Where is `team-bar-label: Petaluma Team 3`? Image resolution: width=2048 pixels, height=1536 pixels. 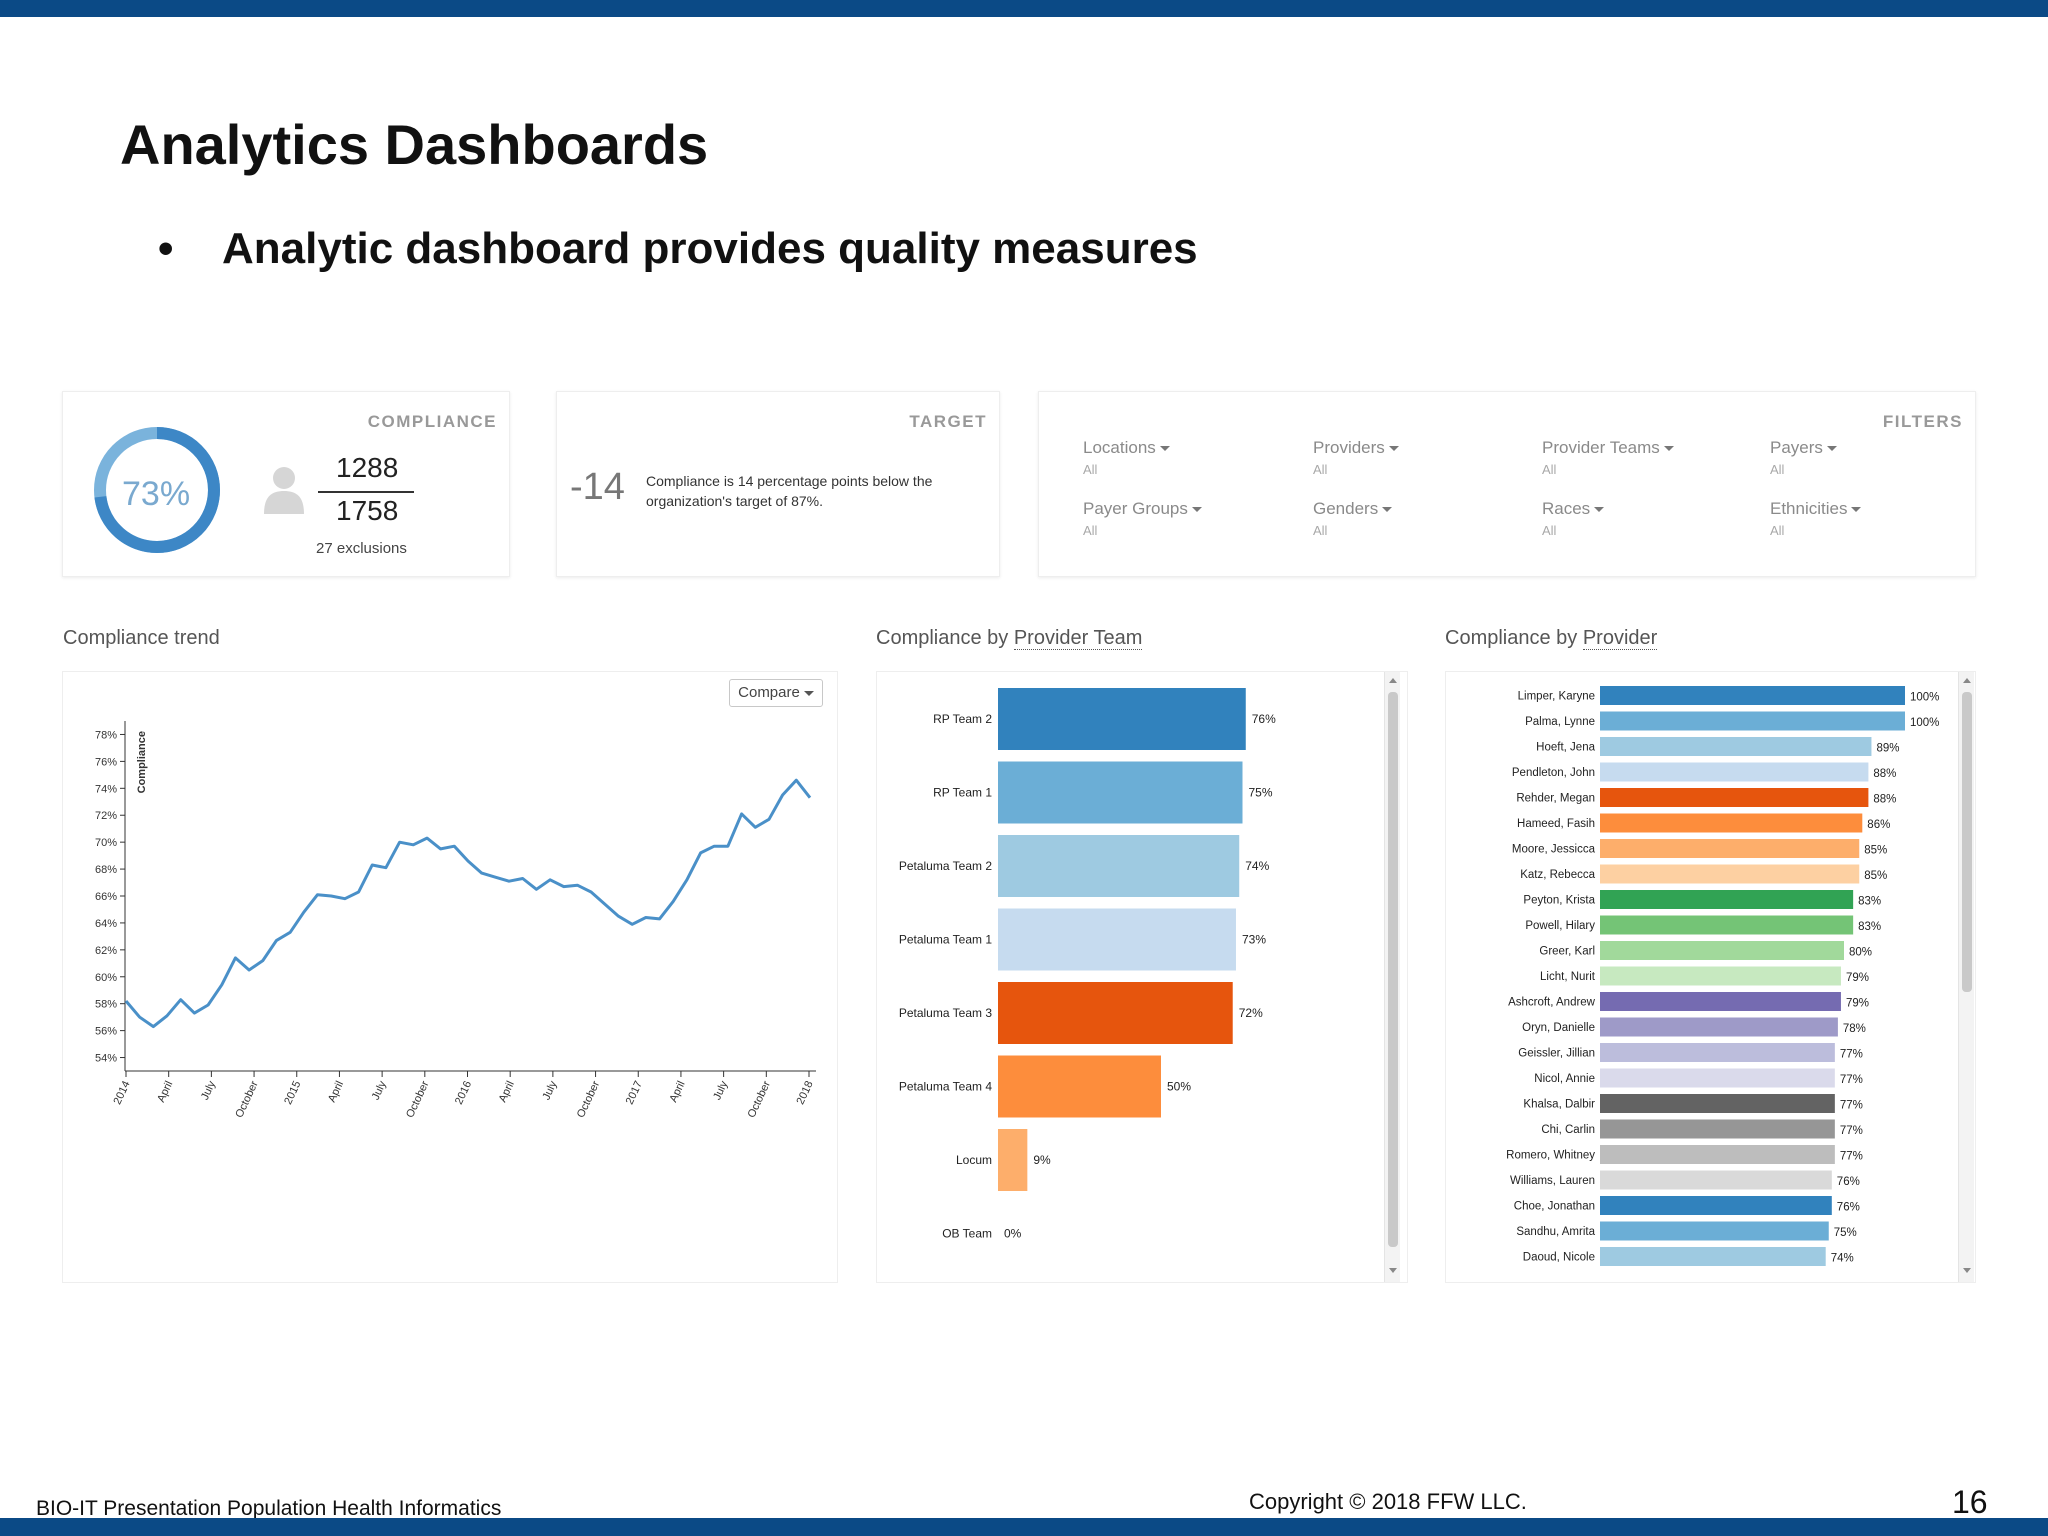
team-bar-label: Petaluma Team 3 is located at coordinates (945, 1013).